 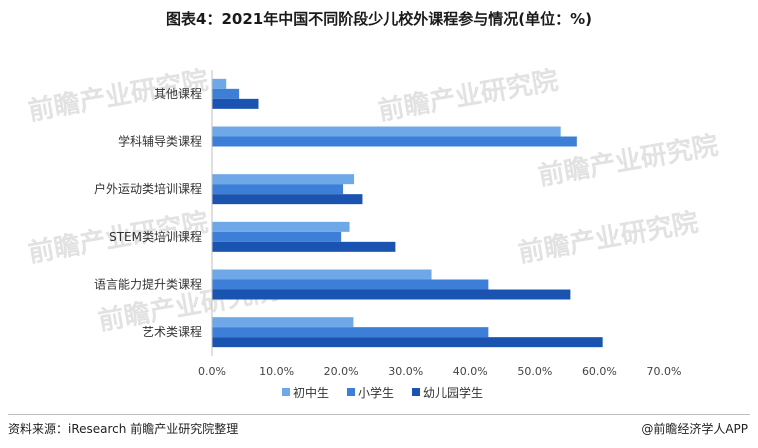 What do you see at coordinates (379, 19) in the screenshot?
I see `chart-title: 图表4：2021年中国不同阶段少儿校外课程参与情况(单位：%)` at bounding box center [379, 19].